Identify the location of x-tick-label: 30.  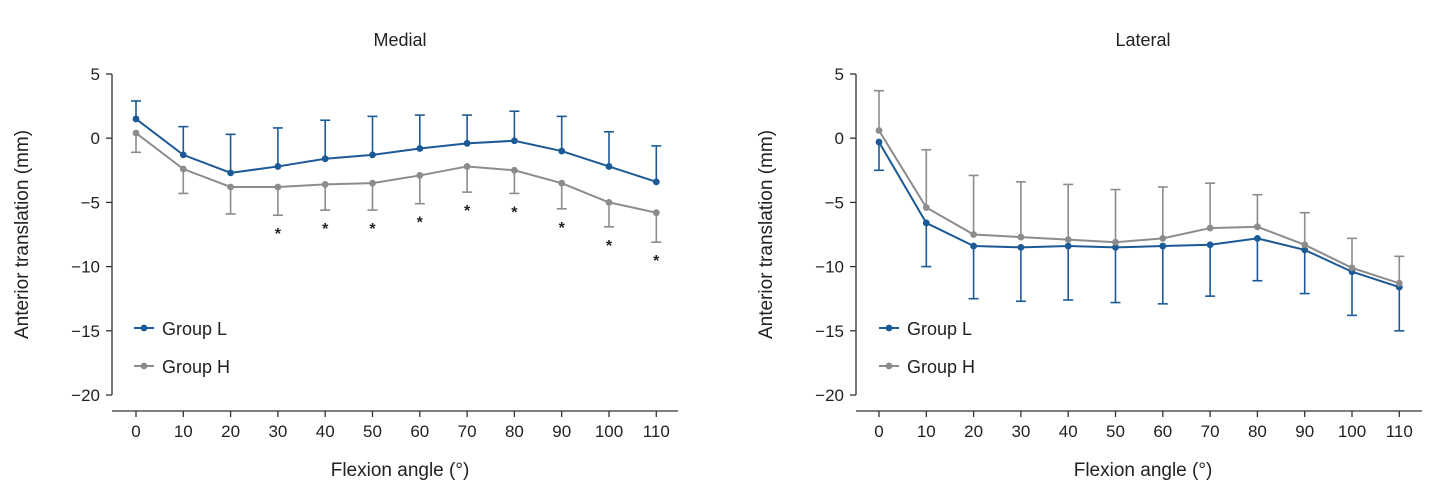
(277, 431).